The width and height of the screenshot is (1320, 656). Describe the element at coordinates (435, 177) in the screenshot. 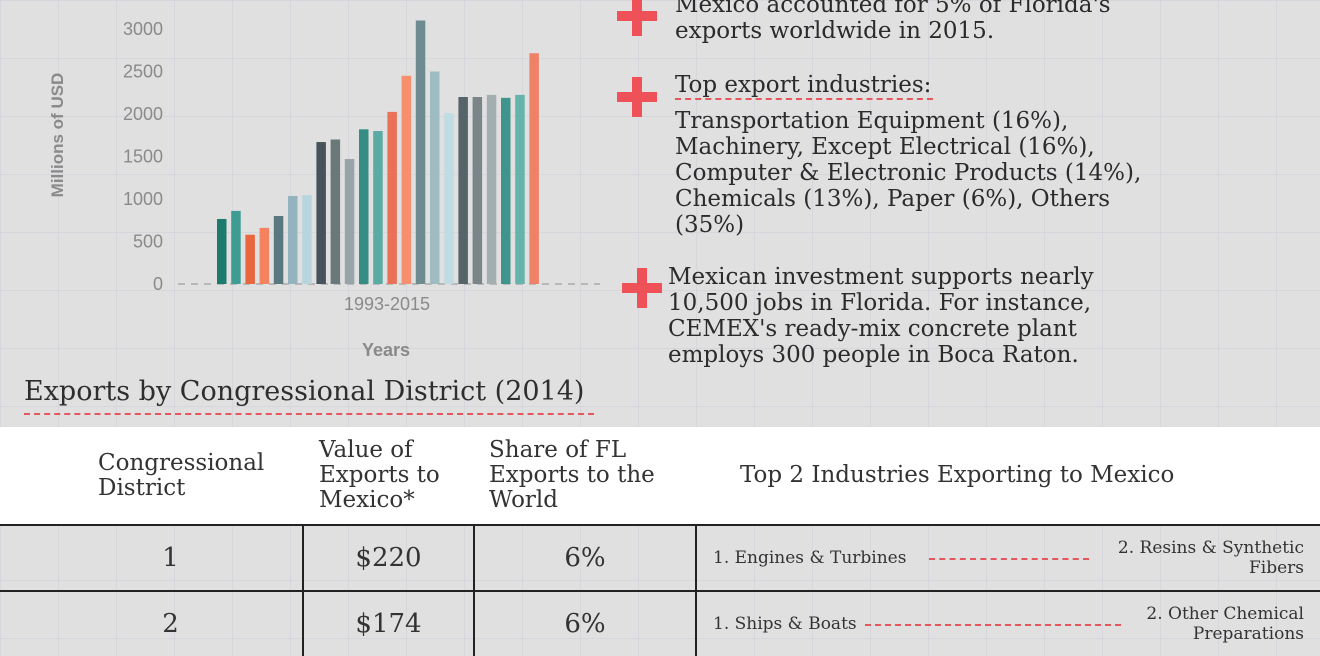

I see `bar-2008` at that location.